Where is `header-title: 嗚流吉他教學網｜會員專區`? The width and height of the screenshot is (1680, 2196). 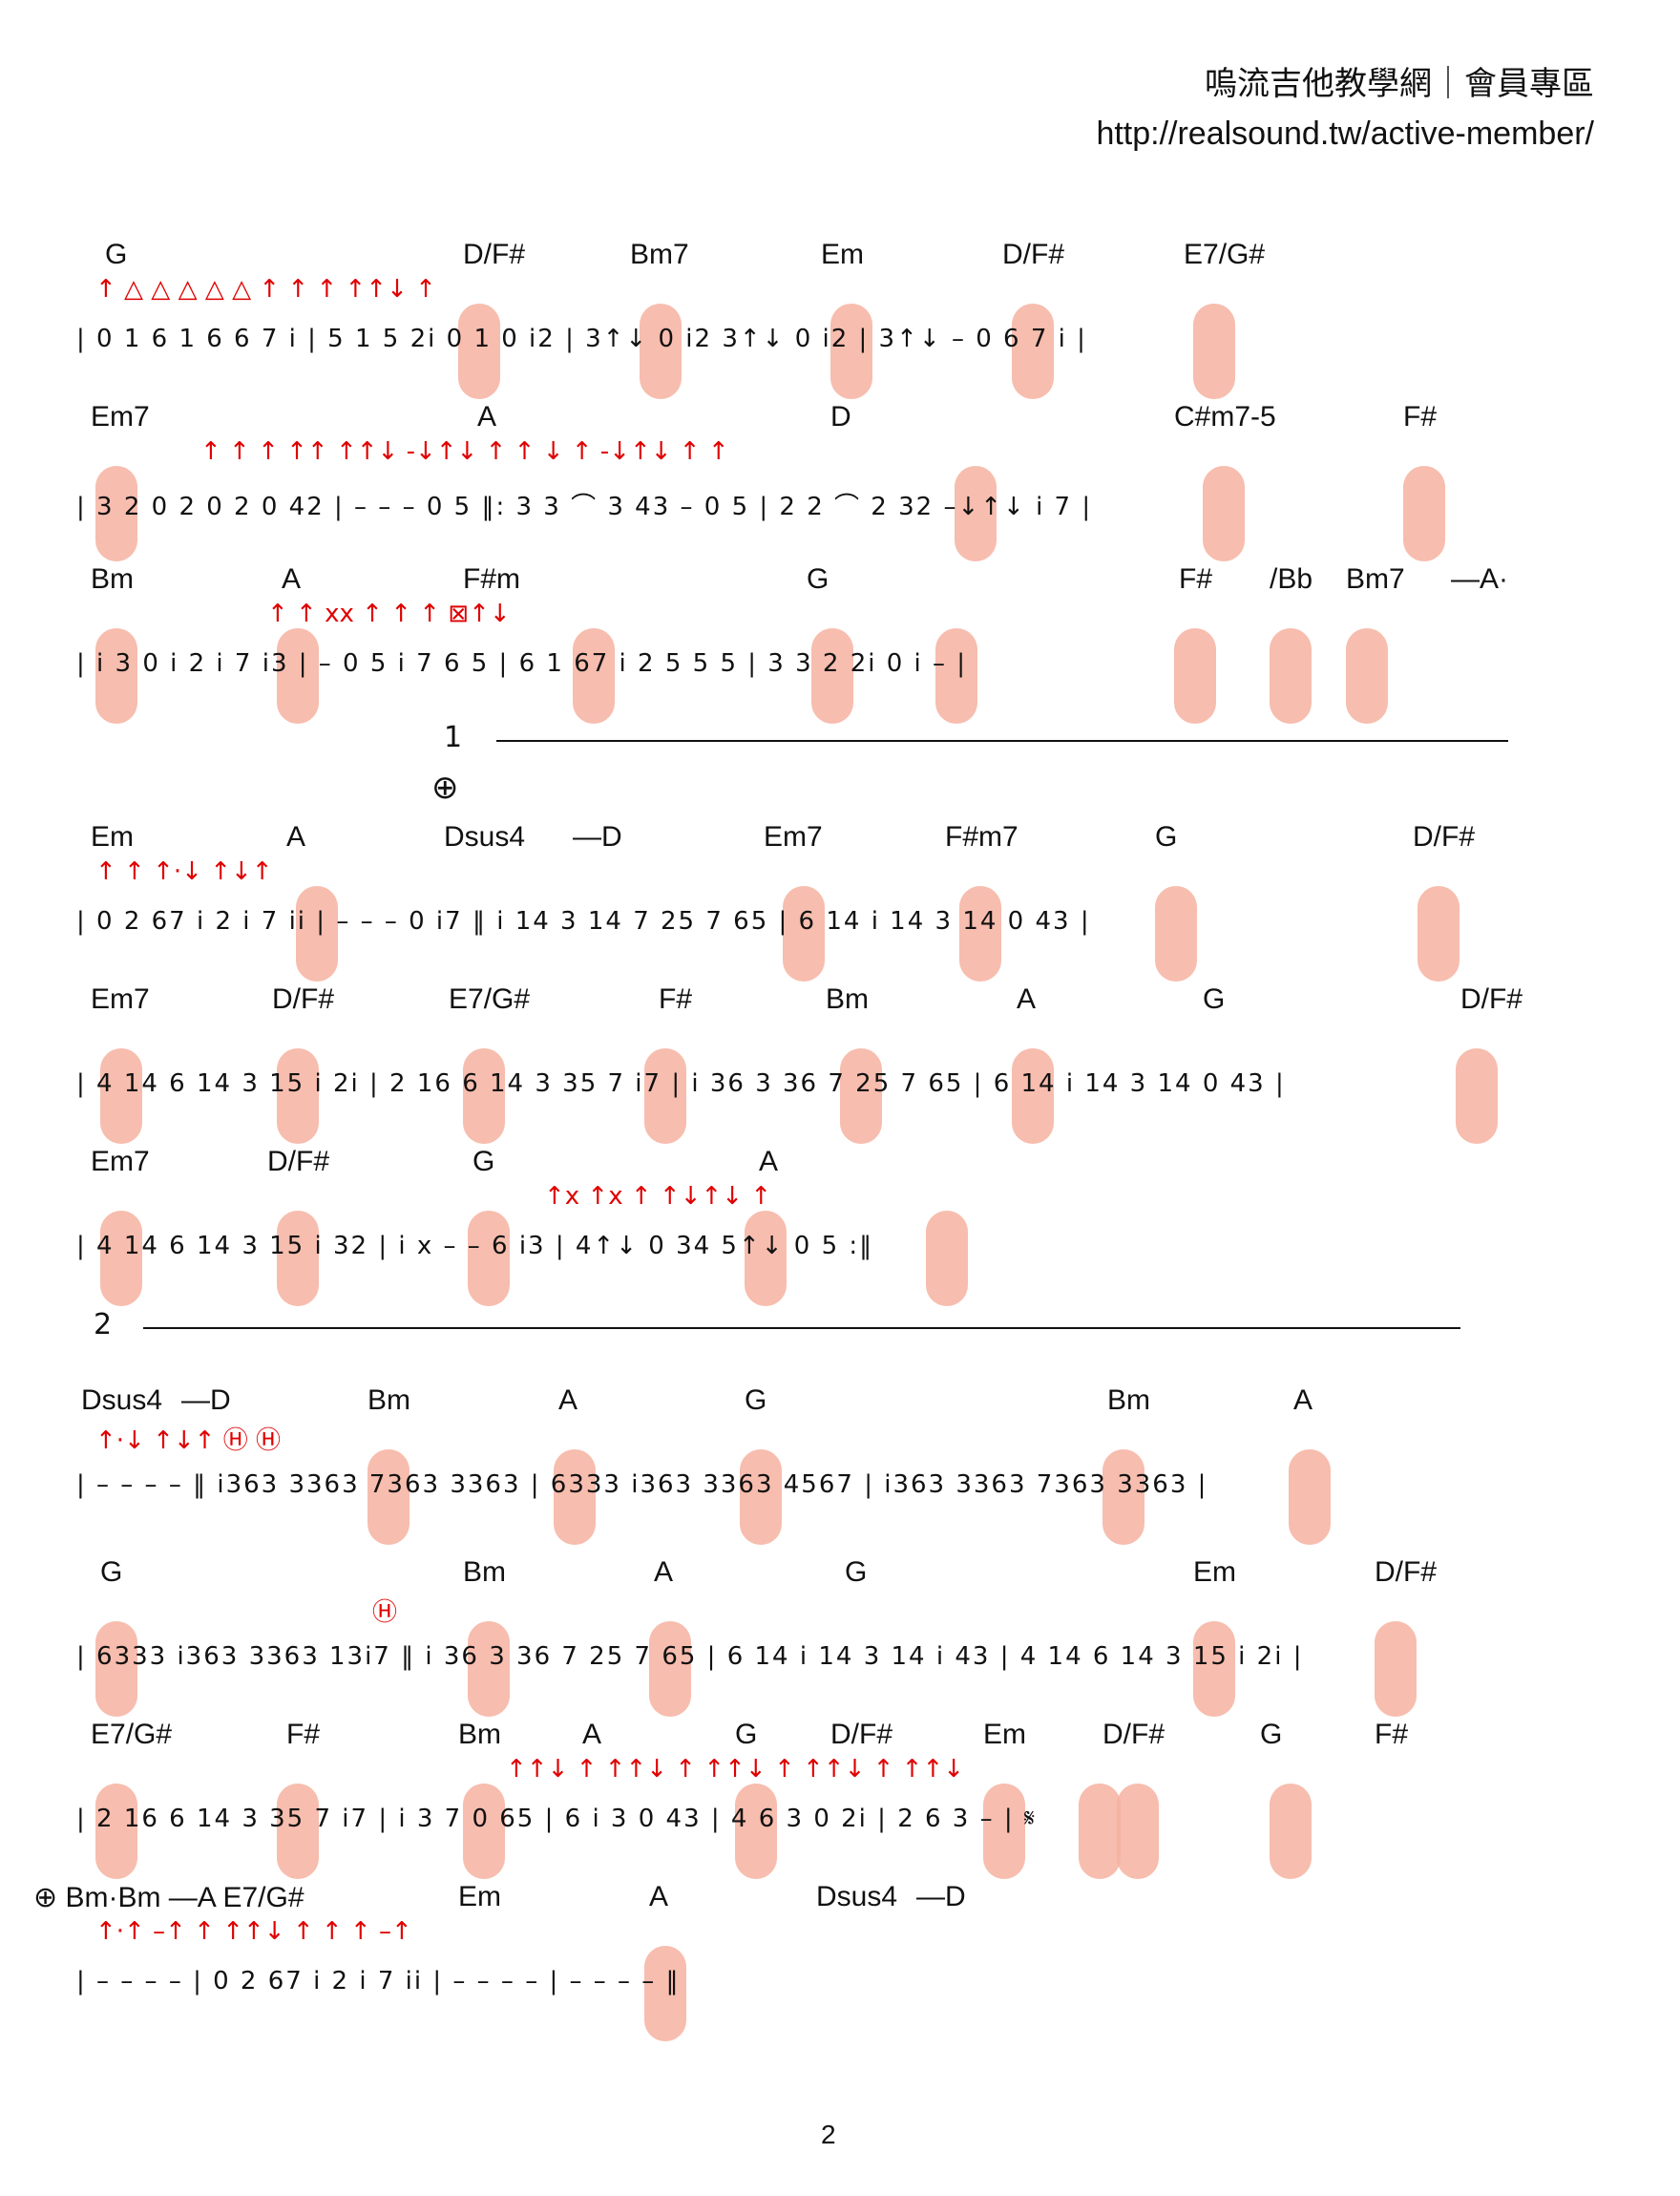 header-title: 嗚流吉他教學網｜會員專區 is located at coordinates (1399, 84).